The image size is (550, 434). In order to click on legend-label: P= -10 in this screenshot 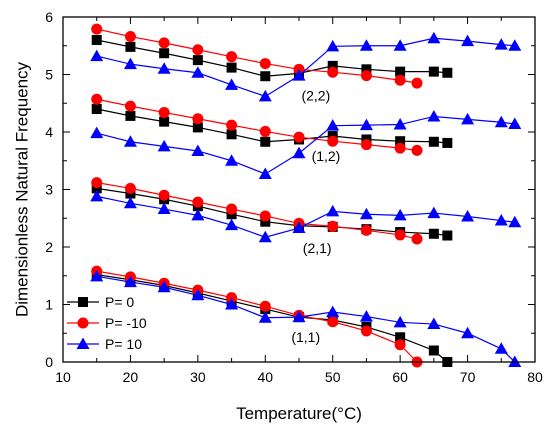, I will do `click(126, 323)`.